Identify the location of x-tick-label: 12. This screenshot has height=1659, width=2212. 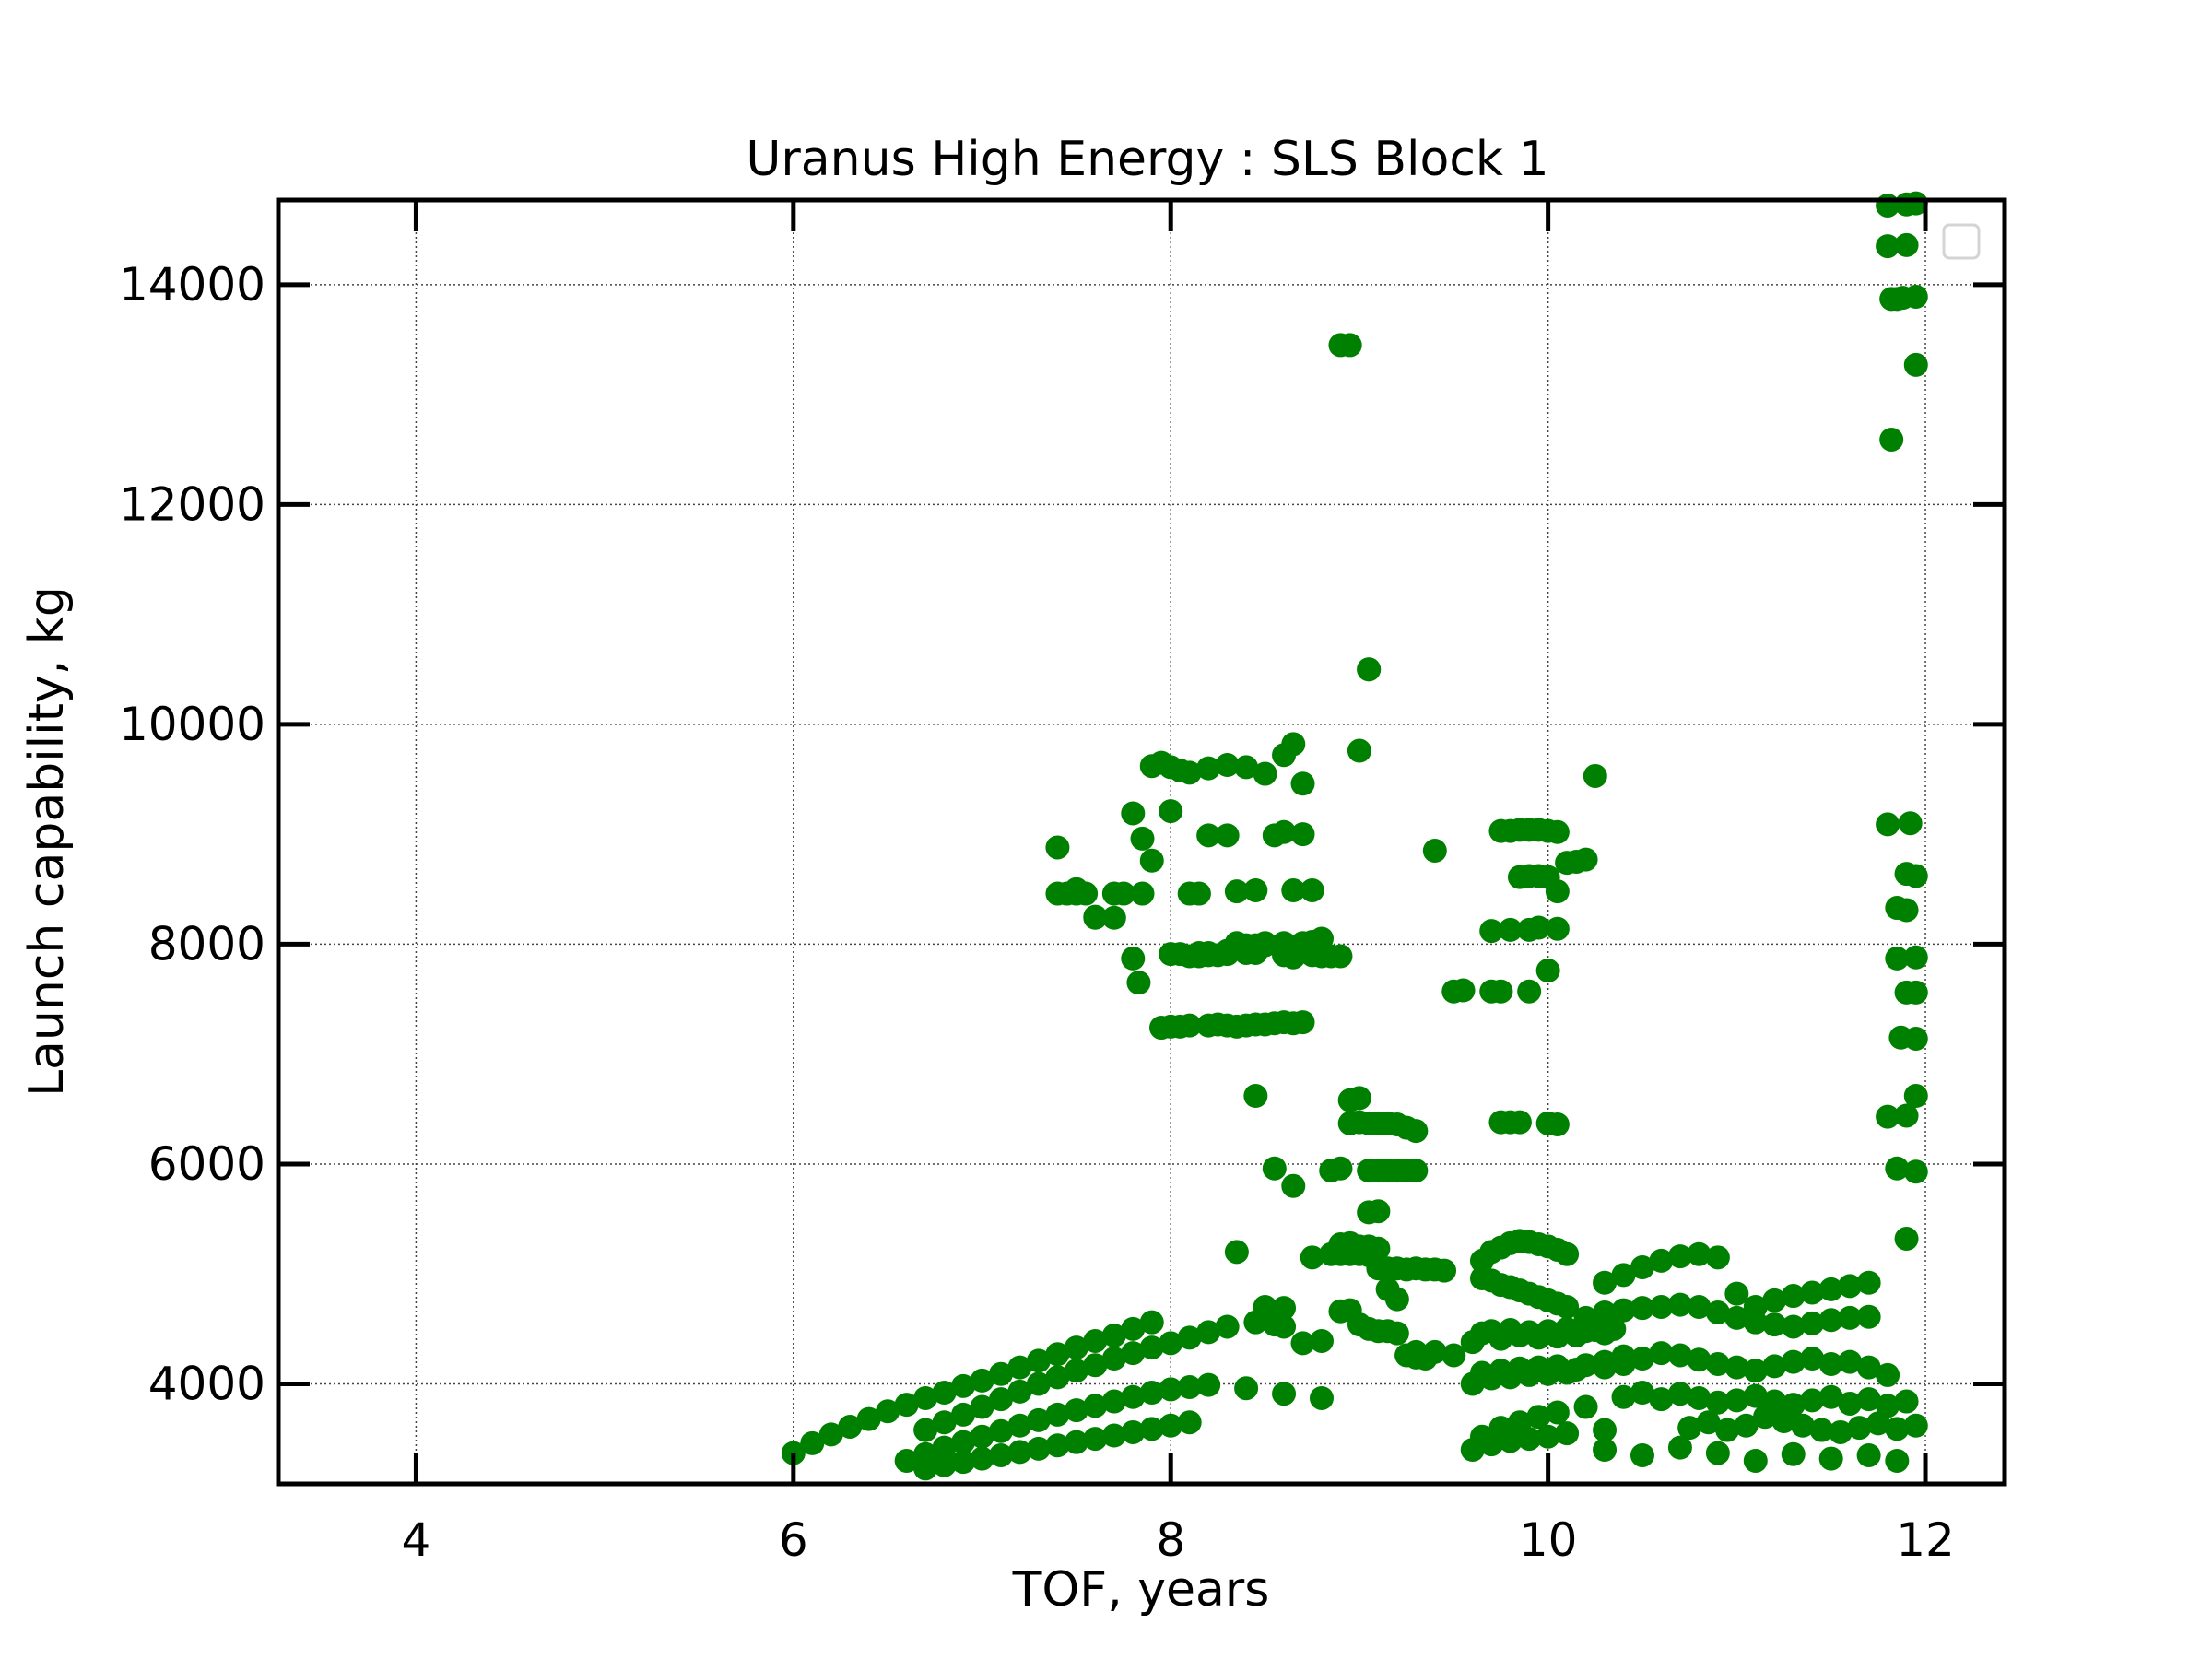
(1925, 1540).